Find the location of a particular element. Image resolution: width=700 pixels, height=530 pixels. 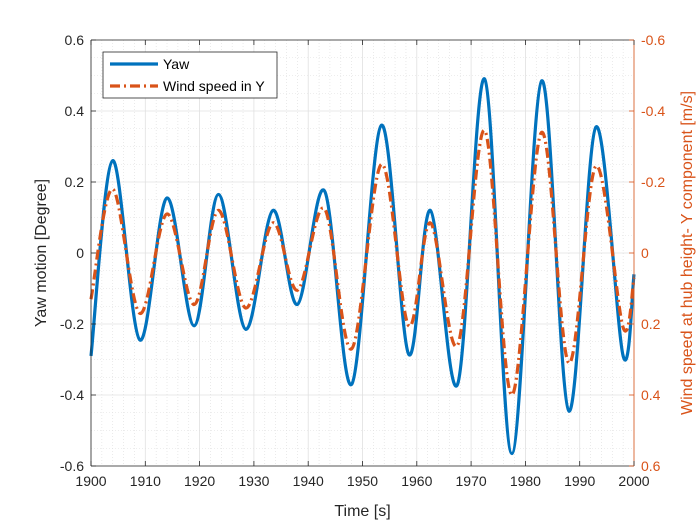

x-axis-label: Time [s] is located at coordinates (362, 511).